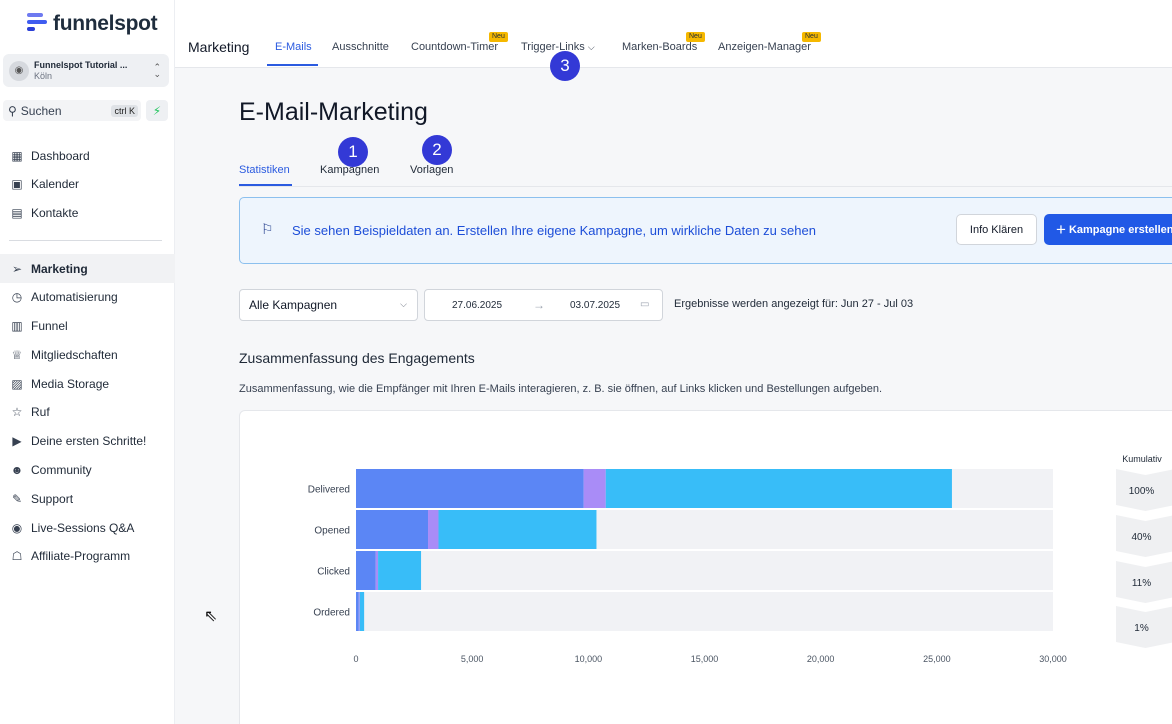  Describe the element at coordinates (60, 155) in the screenshot. I see `sidebar-item-label: Dashboard` at that location.